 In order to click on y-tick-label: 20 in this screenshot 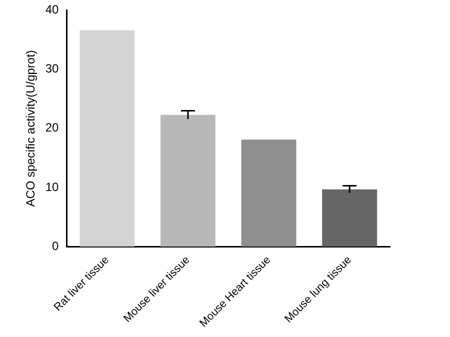, I will do `click(52, 127)`.